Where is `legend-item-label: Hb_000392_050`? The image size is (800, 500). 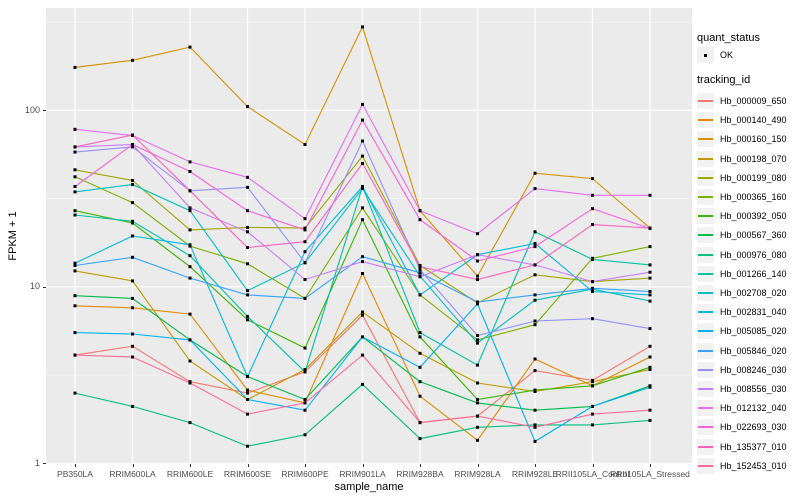
legend-item-label: Hb_000392_050 is located at coordinates (753, 216).